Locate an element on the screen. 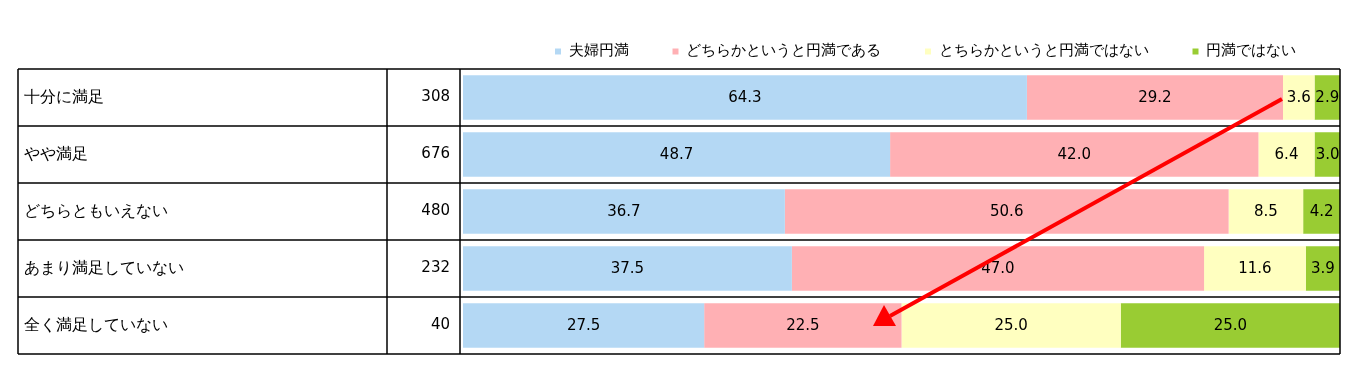 This screenshot has width=1370, height=379. text: 232 is located at coordinates (435, 267).